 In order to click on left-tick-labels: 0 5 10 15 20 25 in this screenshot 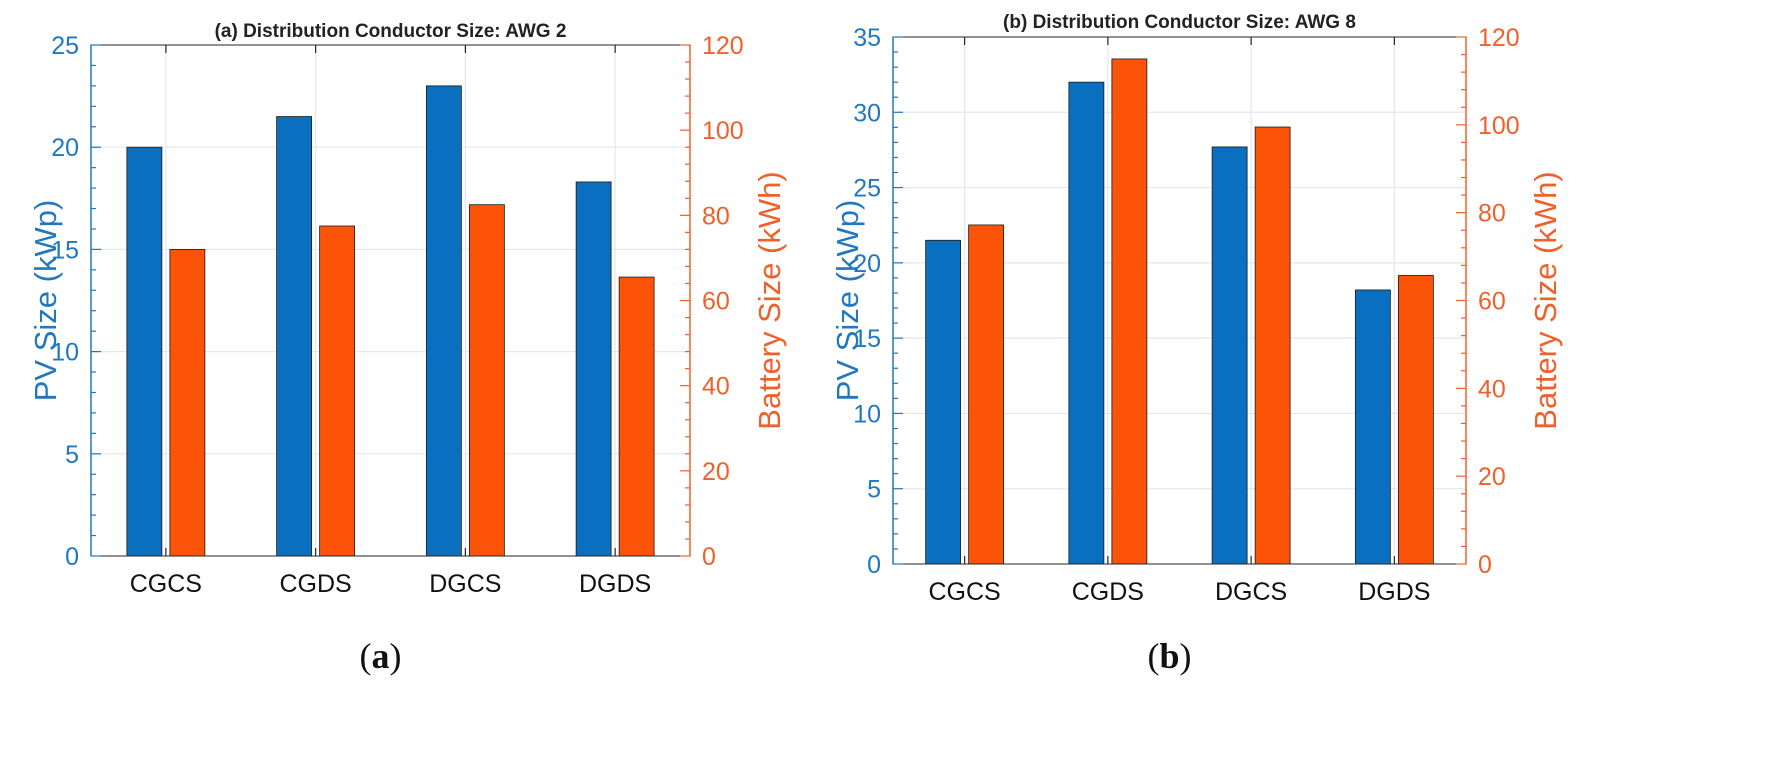, I will do `click(65, 301)`.